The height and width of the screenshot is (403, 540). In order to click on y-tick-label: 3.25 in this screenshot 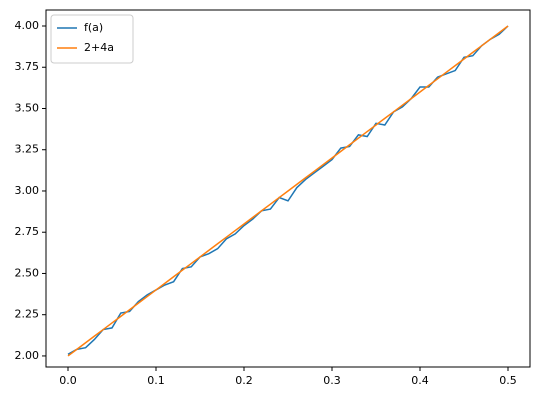, I will do `click(27, 149)`.